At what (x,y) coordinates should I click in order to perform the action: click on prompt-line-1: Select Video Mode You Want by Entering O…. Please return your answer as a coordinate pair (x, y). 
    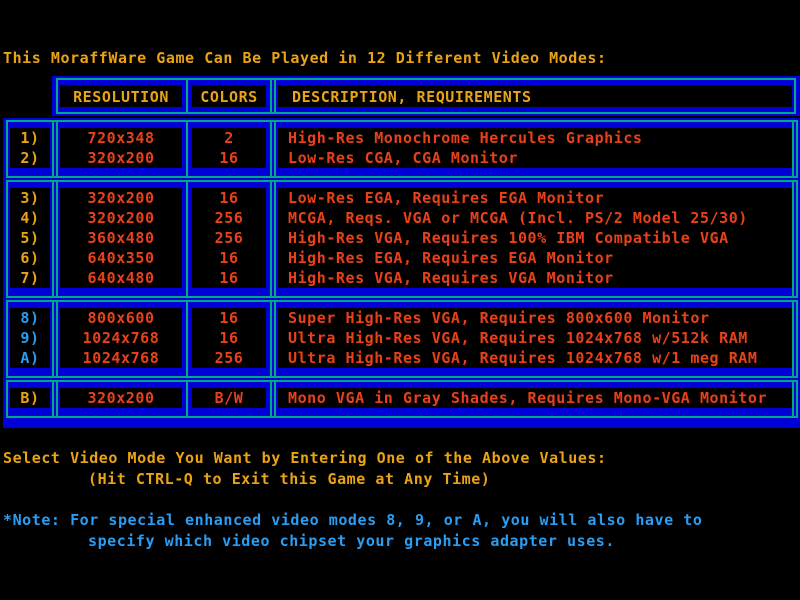
    Looking at the image, I should click on (305, 458).